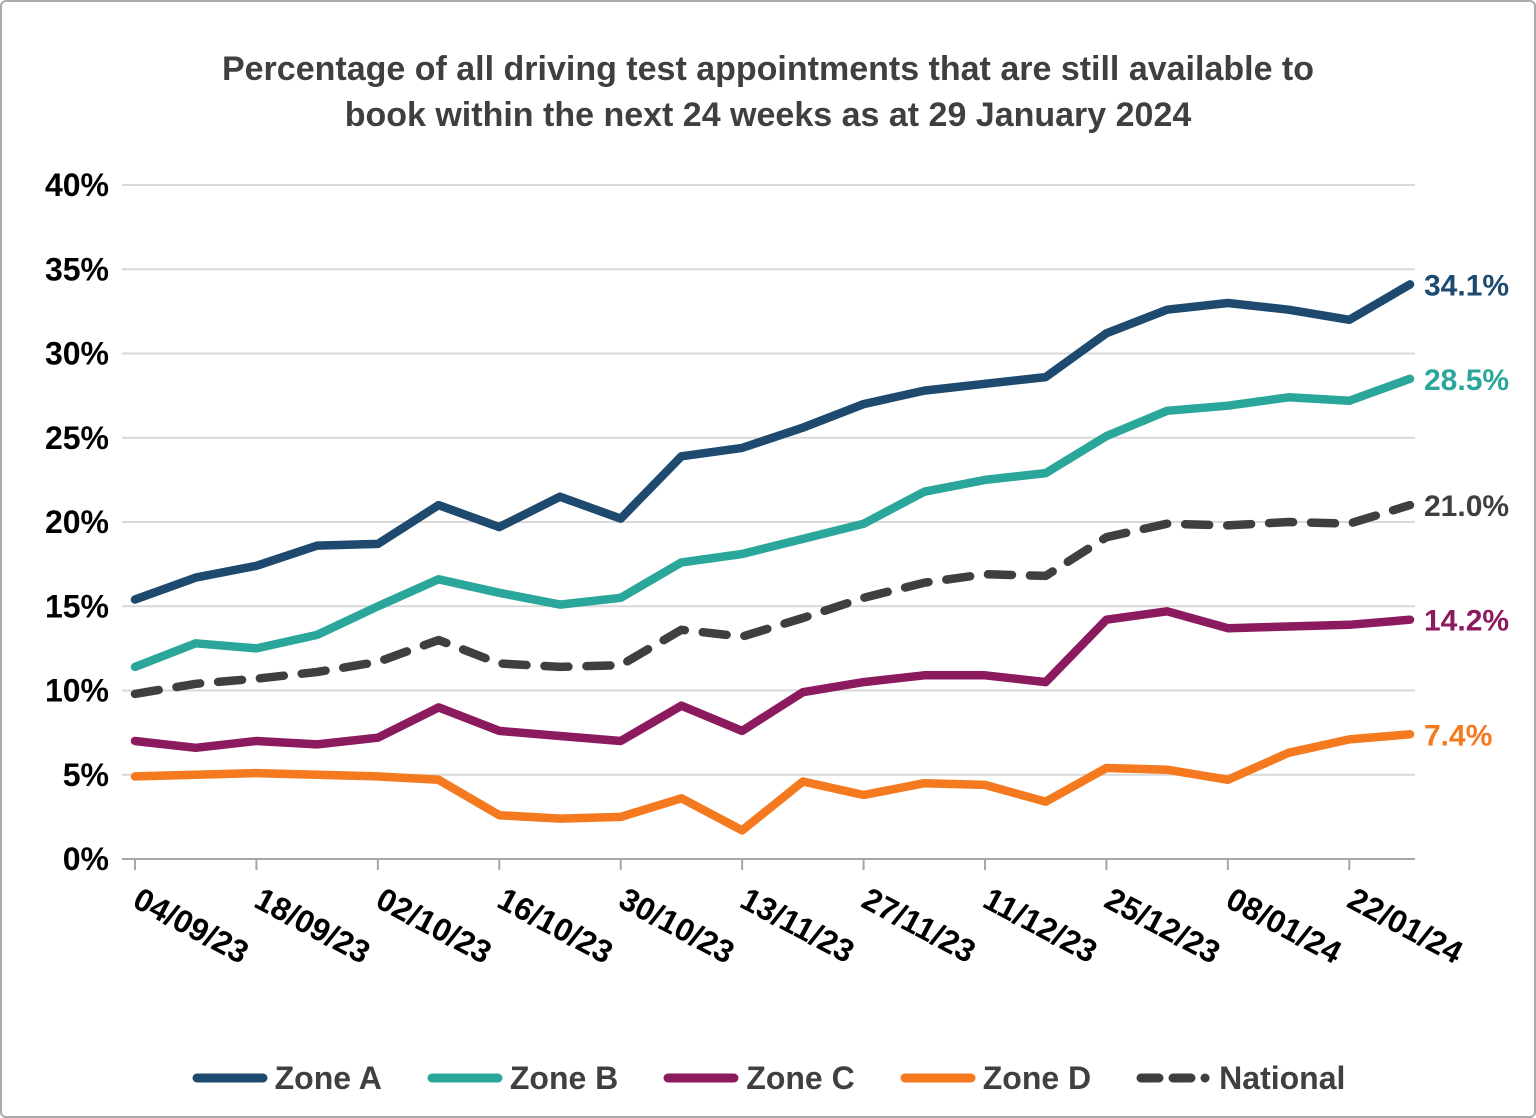  Describe the element at coordinates (191, 925) in the screenshot. I see `x-axis-tick-label: 04/09/23` at that location.